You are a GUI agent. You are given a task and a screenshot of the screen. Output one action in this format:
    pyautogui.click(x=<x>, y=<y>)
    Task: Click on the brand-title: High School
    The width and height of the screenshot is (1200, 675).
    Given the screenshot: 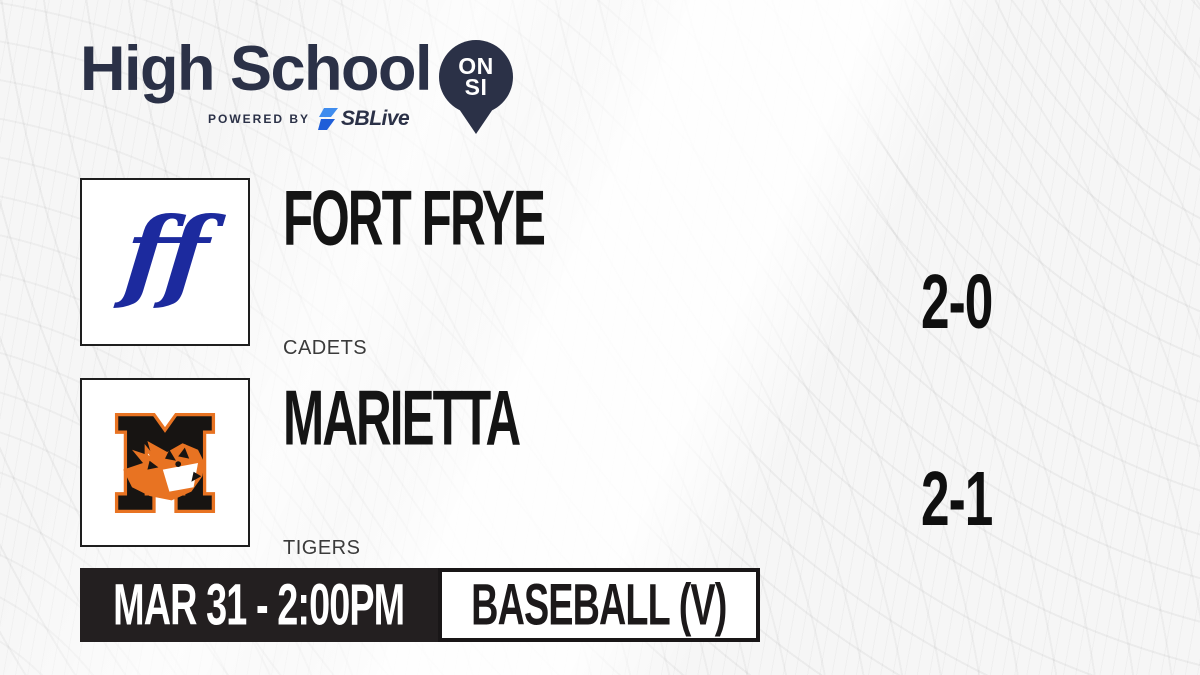 What is the action you would take?
    pyautogui.click(x=256, y=69)
    